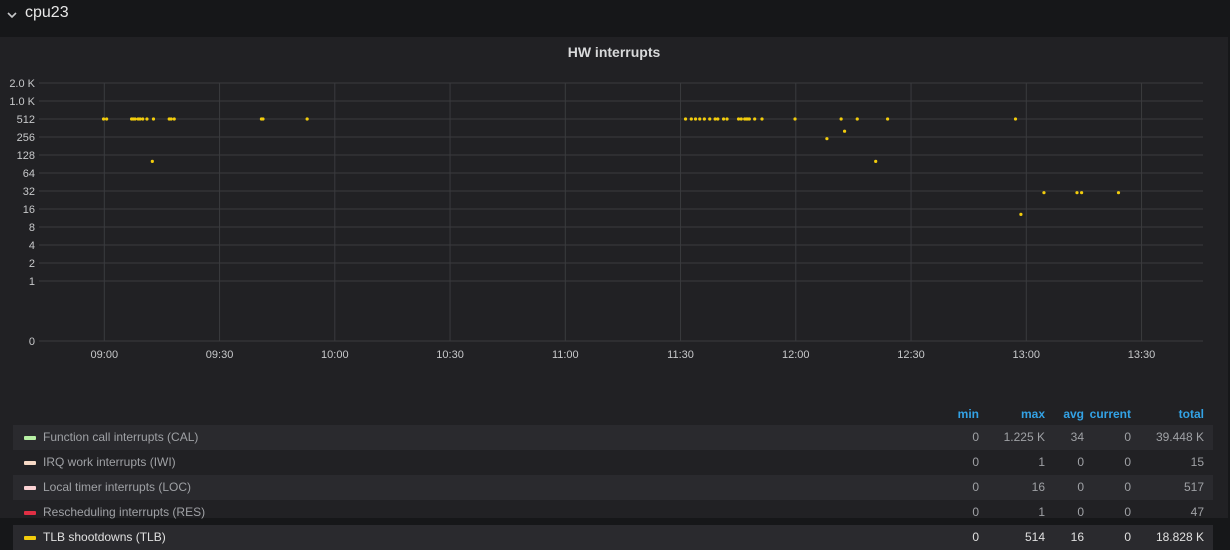  What do you see at coordinates (22, 84) in the screenshot?
I see `y-tick-label: 2.0 K` at bounding box center [22, 84].